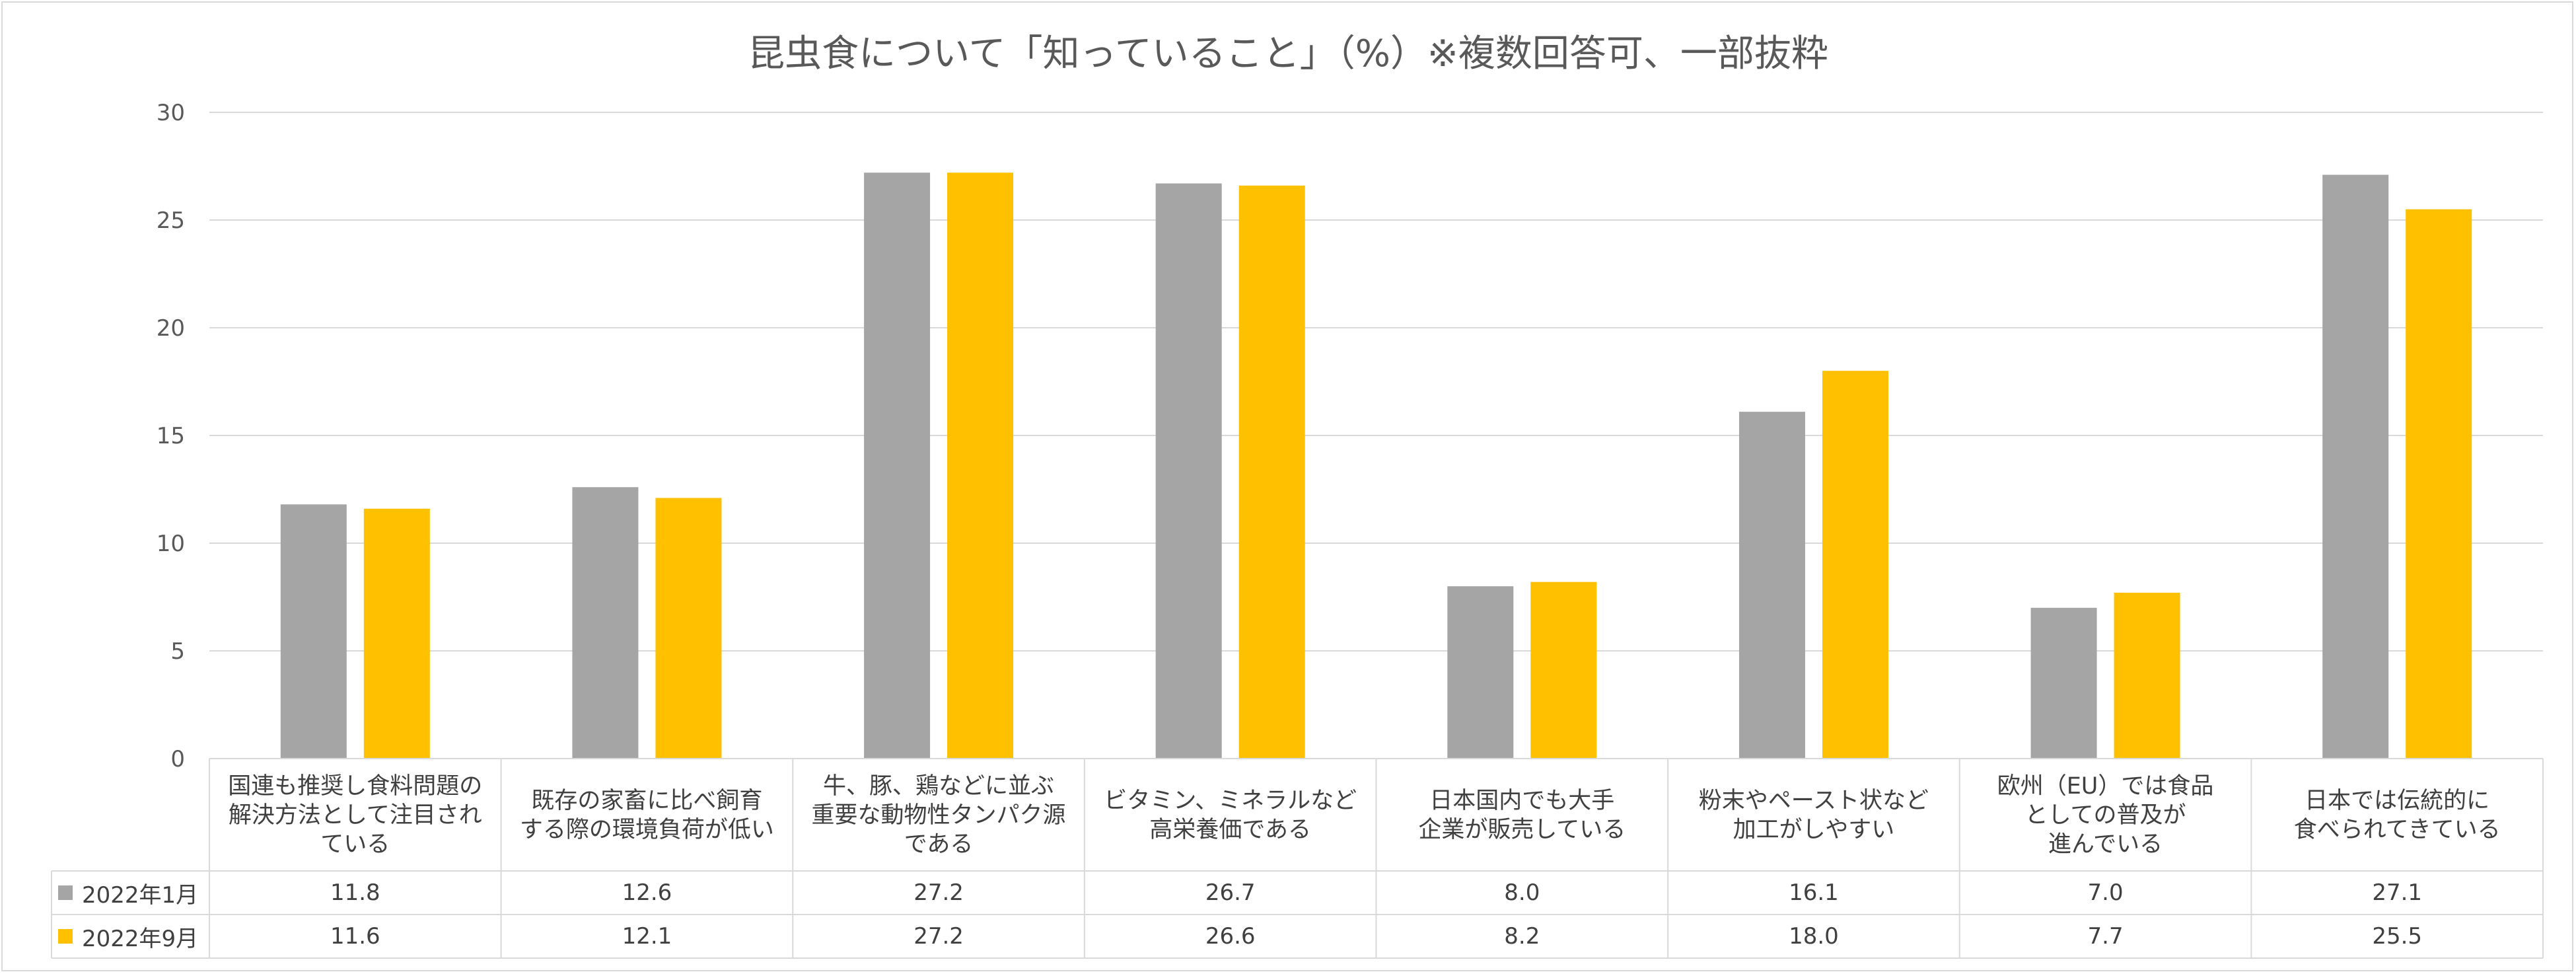 The image size is (2576, 974). I want to click on category-label: 日本国内でも大手 企業が販売している, so click(1522, 815).